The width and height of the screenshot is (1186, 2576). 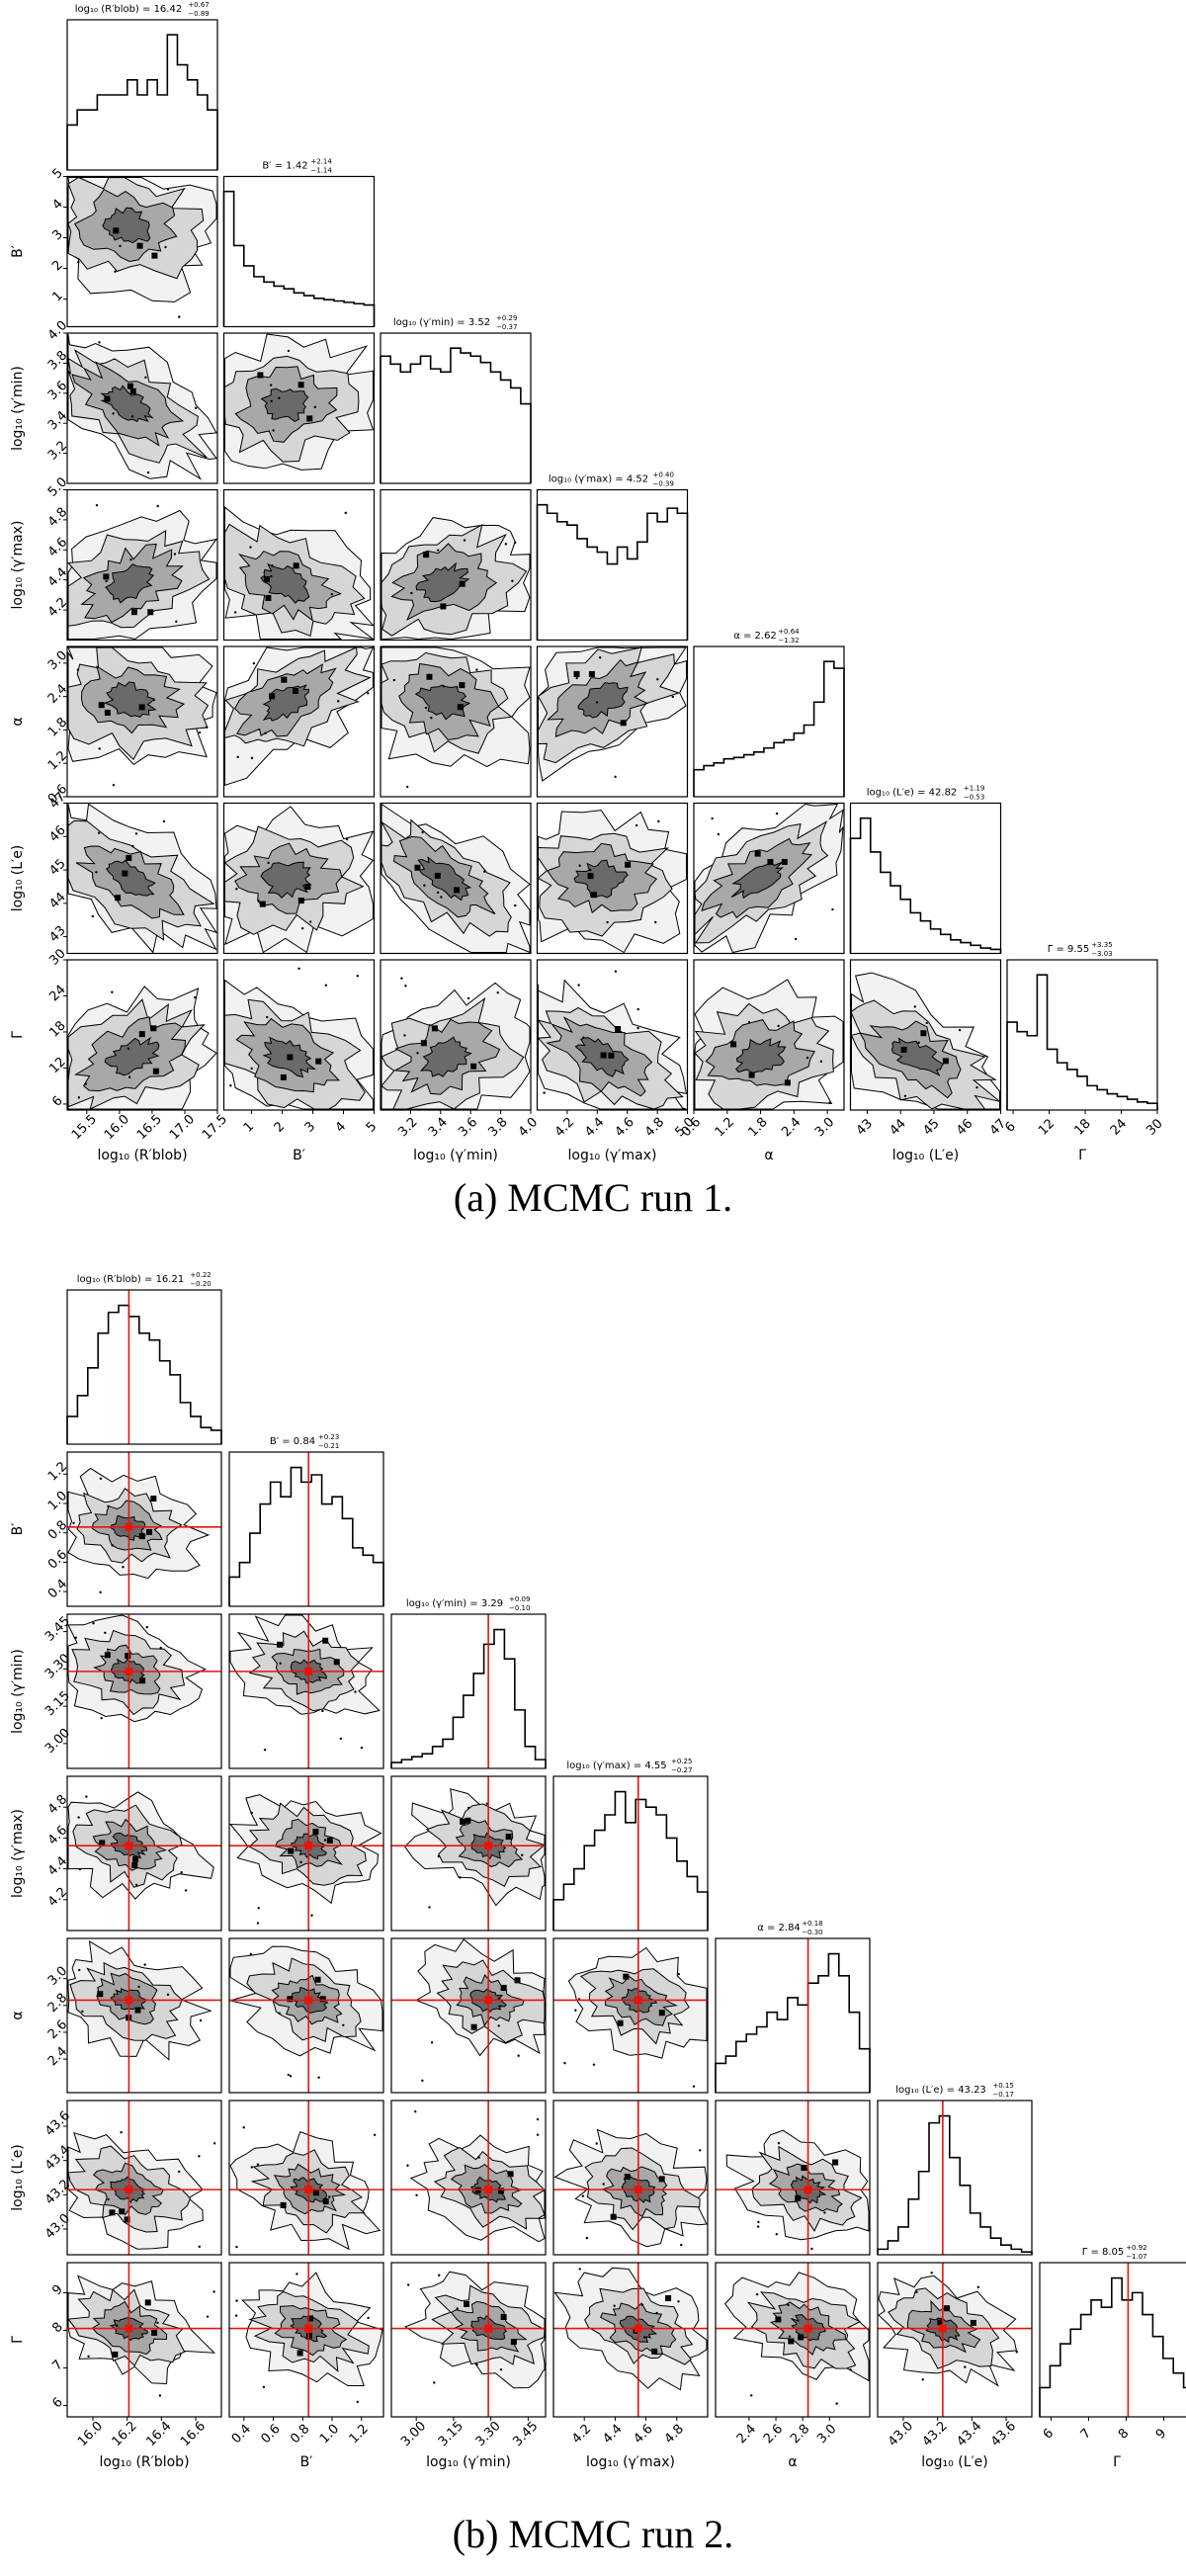 What do you see at coordinates (18, 1691) in the screenshot?
I see `y-axis-label: log₁₀ (γ′min)` at bounding box center [18, 1691].